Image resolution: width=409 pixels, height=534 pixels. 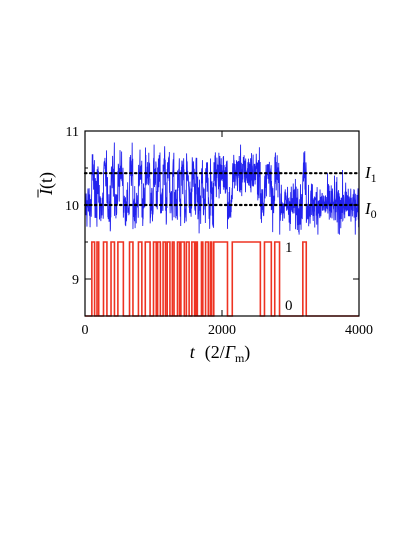 I want to click on y-axis-title: I(t), so click(x=46, y=184).